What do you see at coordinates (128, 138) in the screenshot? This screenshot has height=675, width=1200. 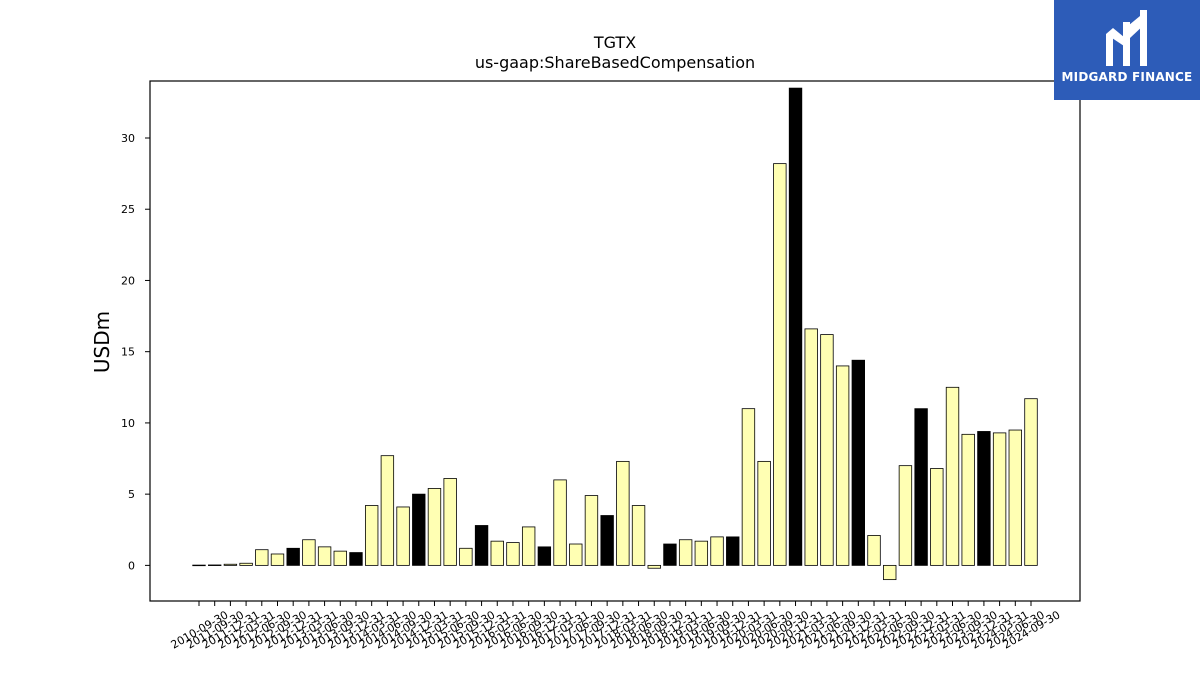 I see `y-tick-label: 30` at bounding box center [128, 138].